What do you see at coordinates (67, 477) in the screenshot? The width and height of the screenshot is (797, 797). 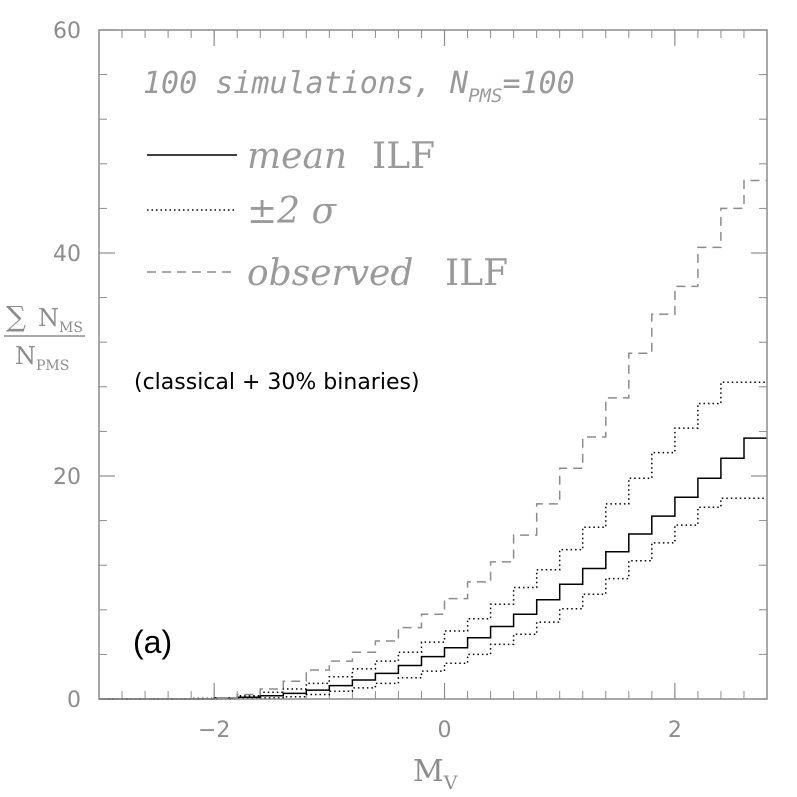 I see `y-tick-label: 20` at bounding box center [67, 477].